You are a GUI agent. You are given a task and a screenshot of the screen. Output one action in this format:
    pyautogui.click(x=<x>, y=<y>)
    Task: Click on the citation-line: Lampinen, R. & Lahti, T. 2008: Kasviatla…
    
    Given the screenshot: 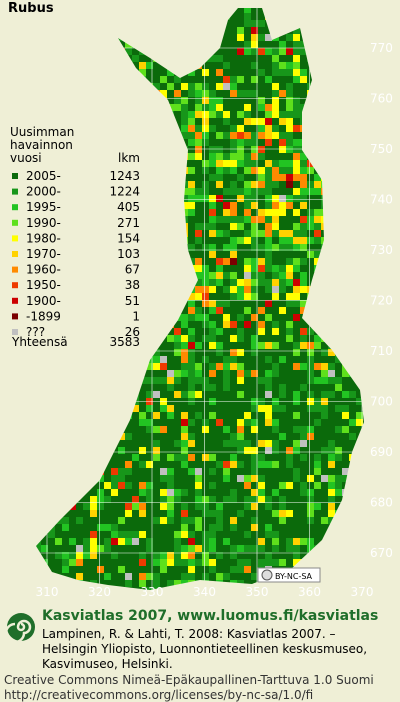 What is the action you would take?
    pyautogui.click(x=189, y=634)
    